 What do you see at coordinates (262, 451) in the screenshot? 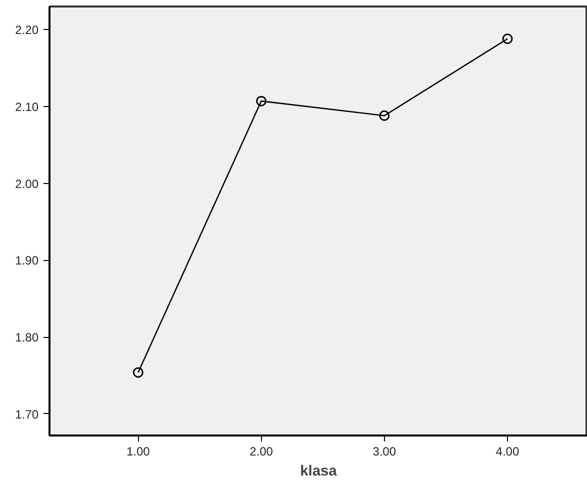
I see `x-tick-label: 2.00` at bounding box center [262, 451].